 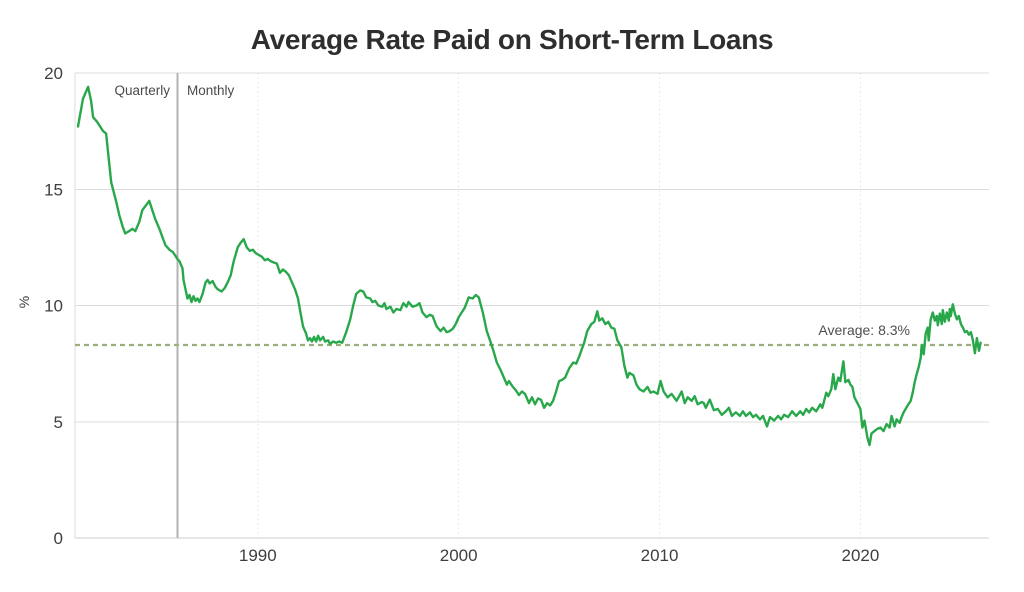 I want to click on x-tick-label-1990: 1990, so click(x=258, y=555).